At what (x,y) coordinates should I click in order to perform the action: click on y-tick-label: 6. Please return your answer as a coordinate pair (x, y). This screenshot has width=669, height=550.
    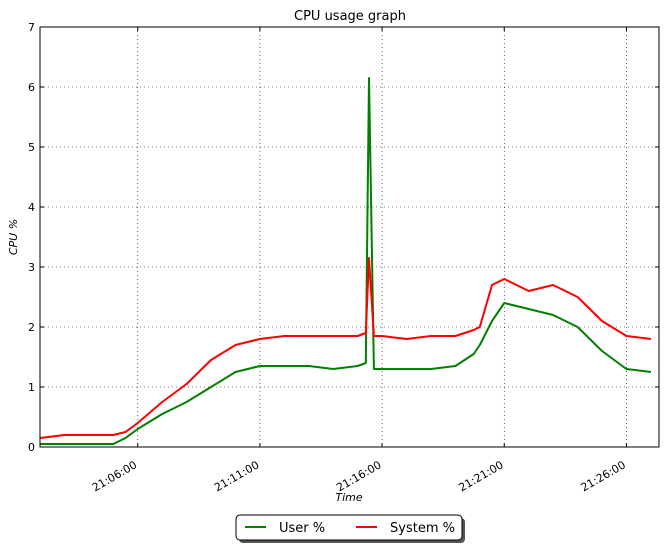
    Looking at the image, I should click on (31, 87).